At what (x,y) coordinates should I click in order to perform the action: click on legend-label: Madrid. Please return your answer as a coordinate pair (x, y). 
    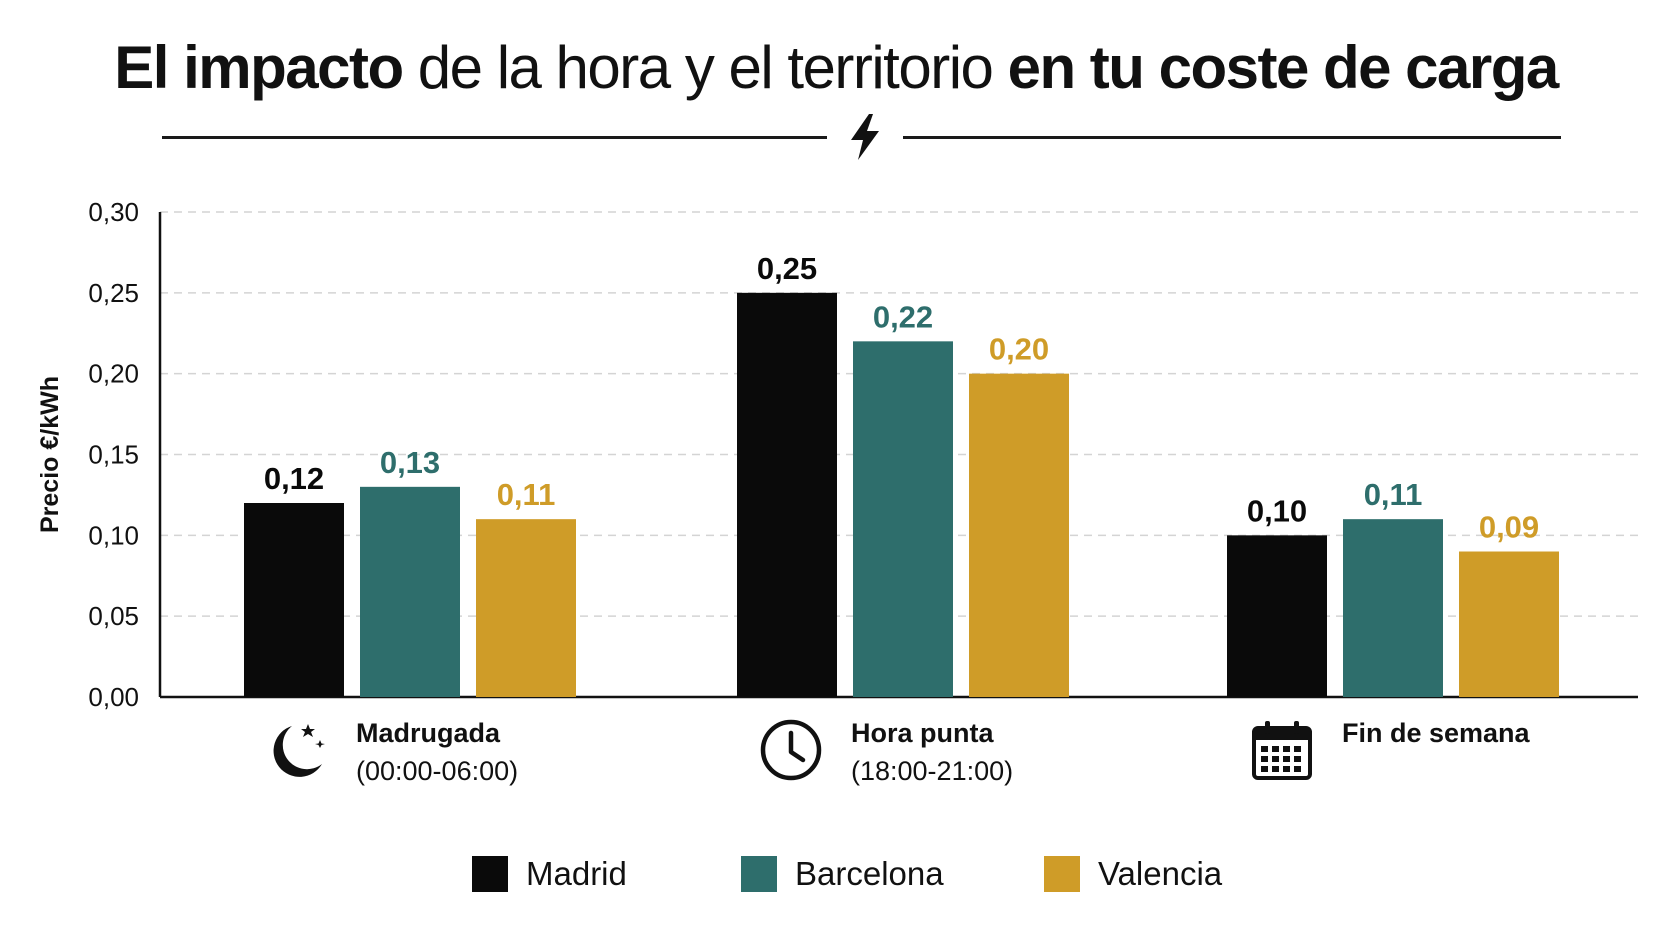
    Looking at the image, I should click on (576, 873).